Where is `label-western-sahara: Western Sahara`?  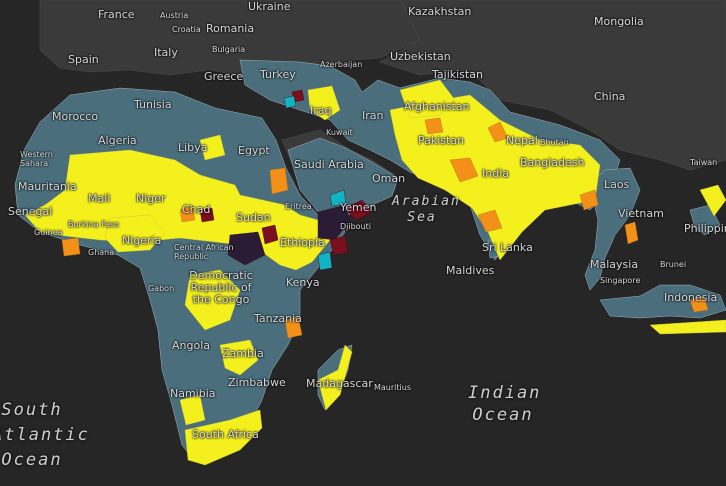
label-western-sahara: Western Sahara is located at coordinates (36, 159).